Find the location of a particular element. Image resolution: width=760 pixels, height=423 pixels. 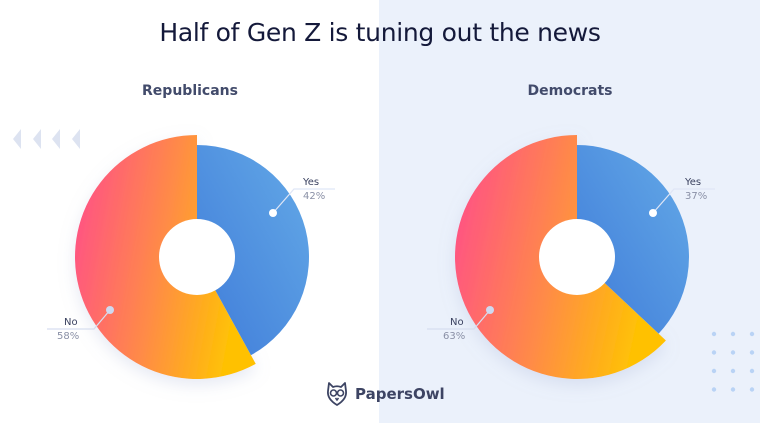

label-value: 63% is located at coordinates (454, 336).